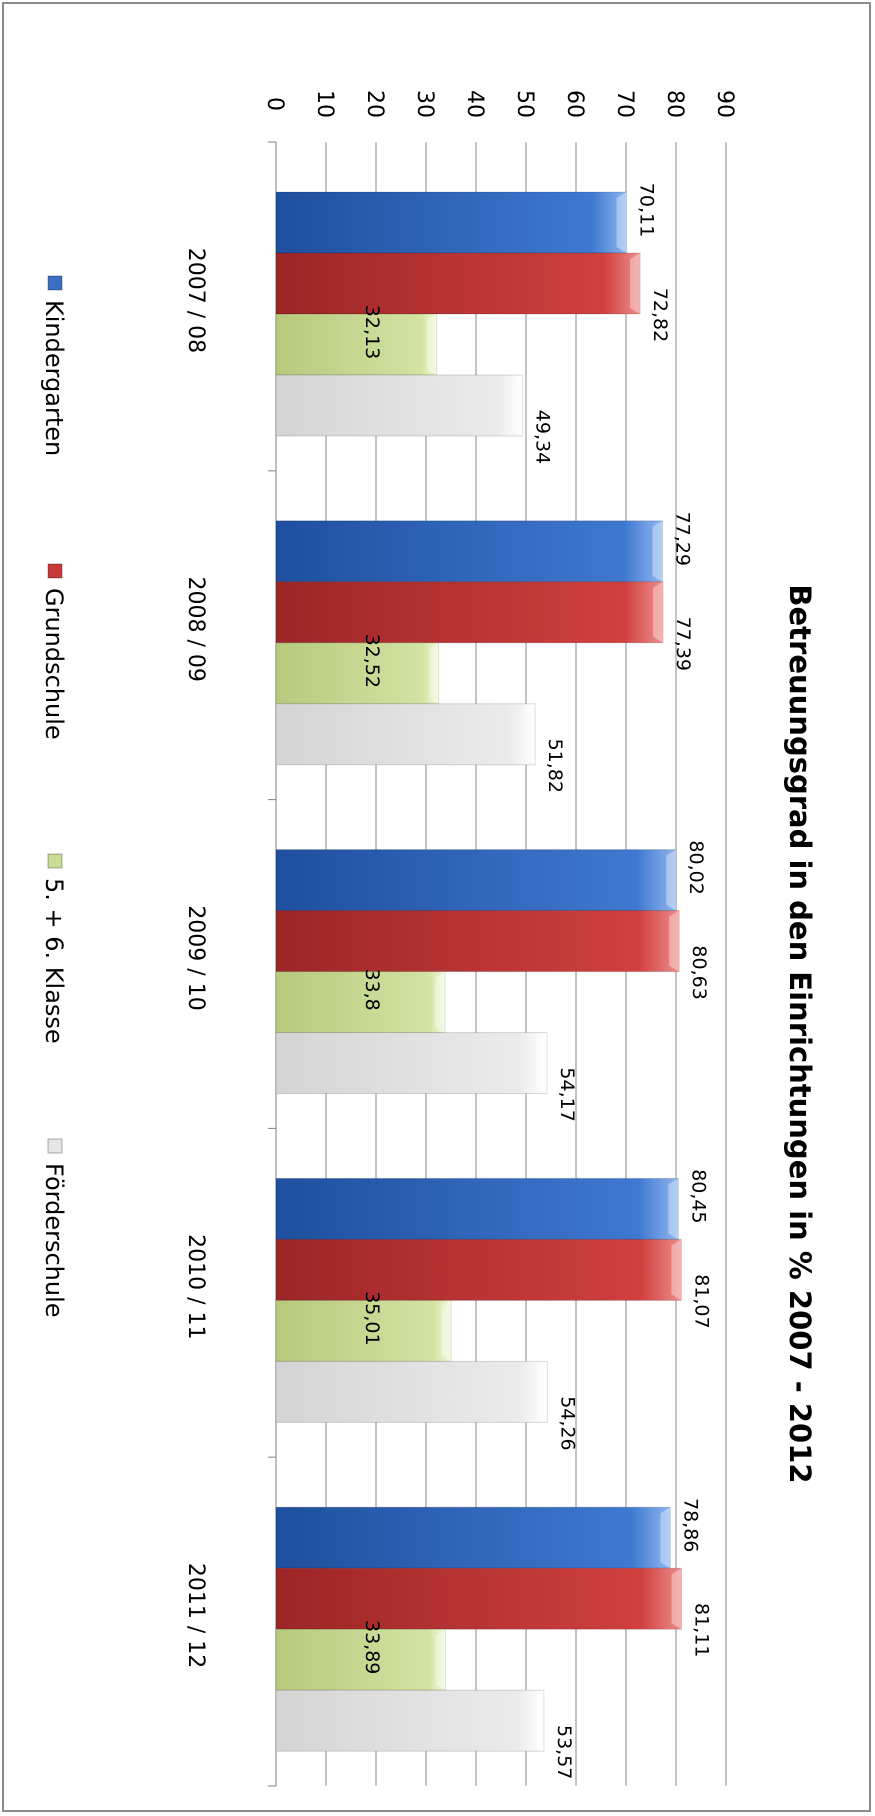  Describe the element at coordinates (698, 1196) in the screenshot. I see `data-label: 80,45` at that location.